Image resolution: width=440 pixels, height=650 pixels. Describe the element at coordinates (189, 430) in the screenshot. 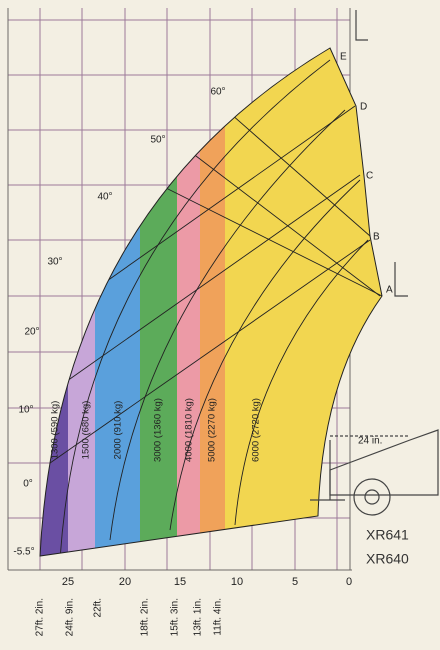

I see `zone-label: 4000 (1810 kg)` at that location.